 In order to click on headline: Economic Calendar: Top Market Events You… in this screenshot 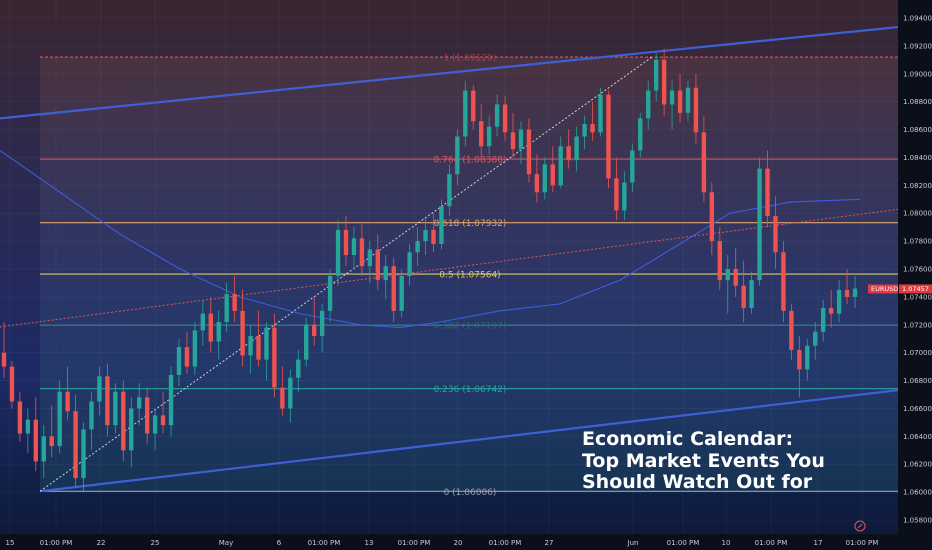, I will do `click(703, 460)`.